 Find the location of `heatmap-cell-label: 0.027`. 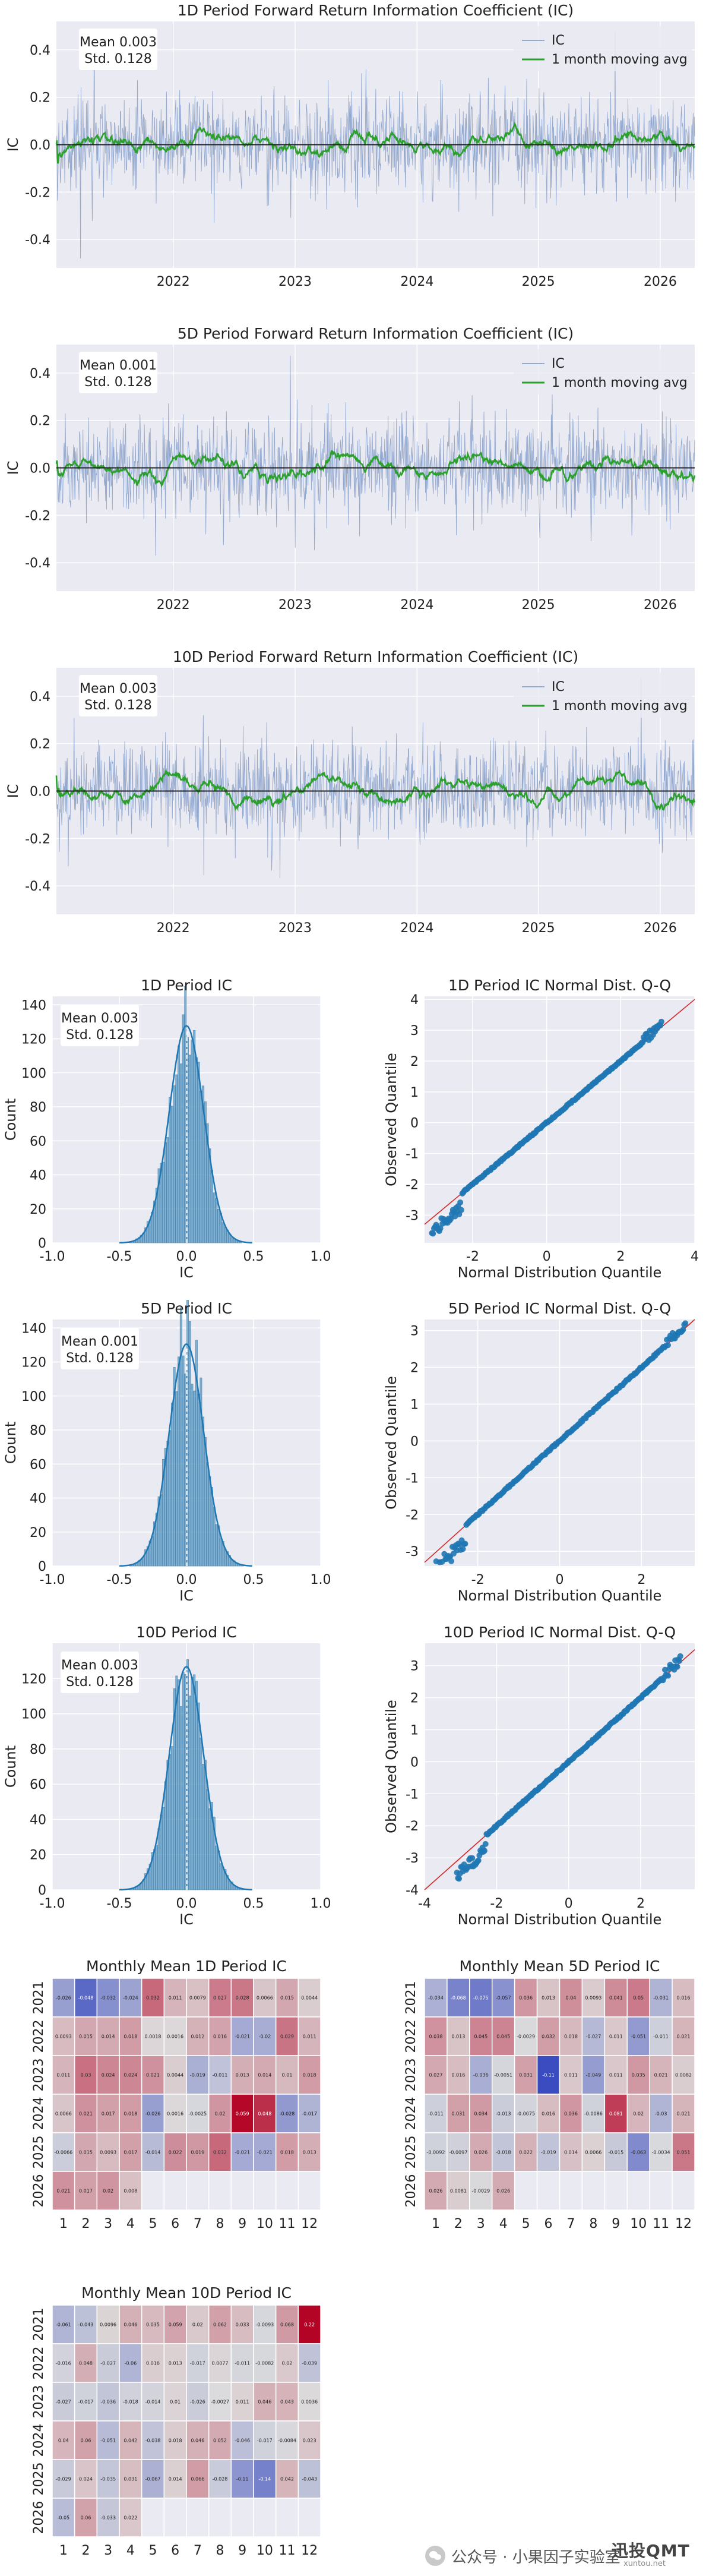

heatmap-cell-label: 0.027 is located at coordinates (436, 2075).